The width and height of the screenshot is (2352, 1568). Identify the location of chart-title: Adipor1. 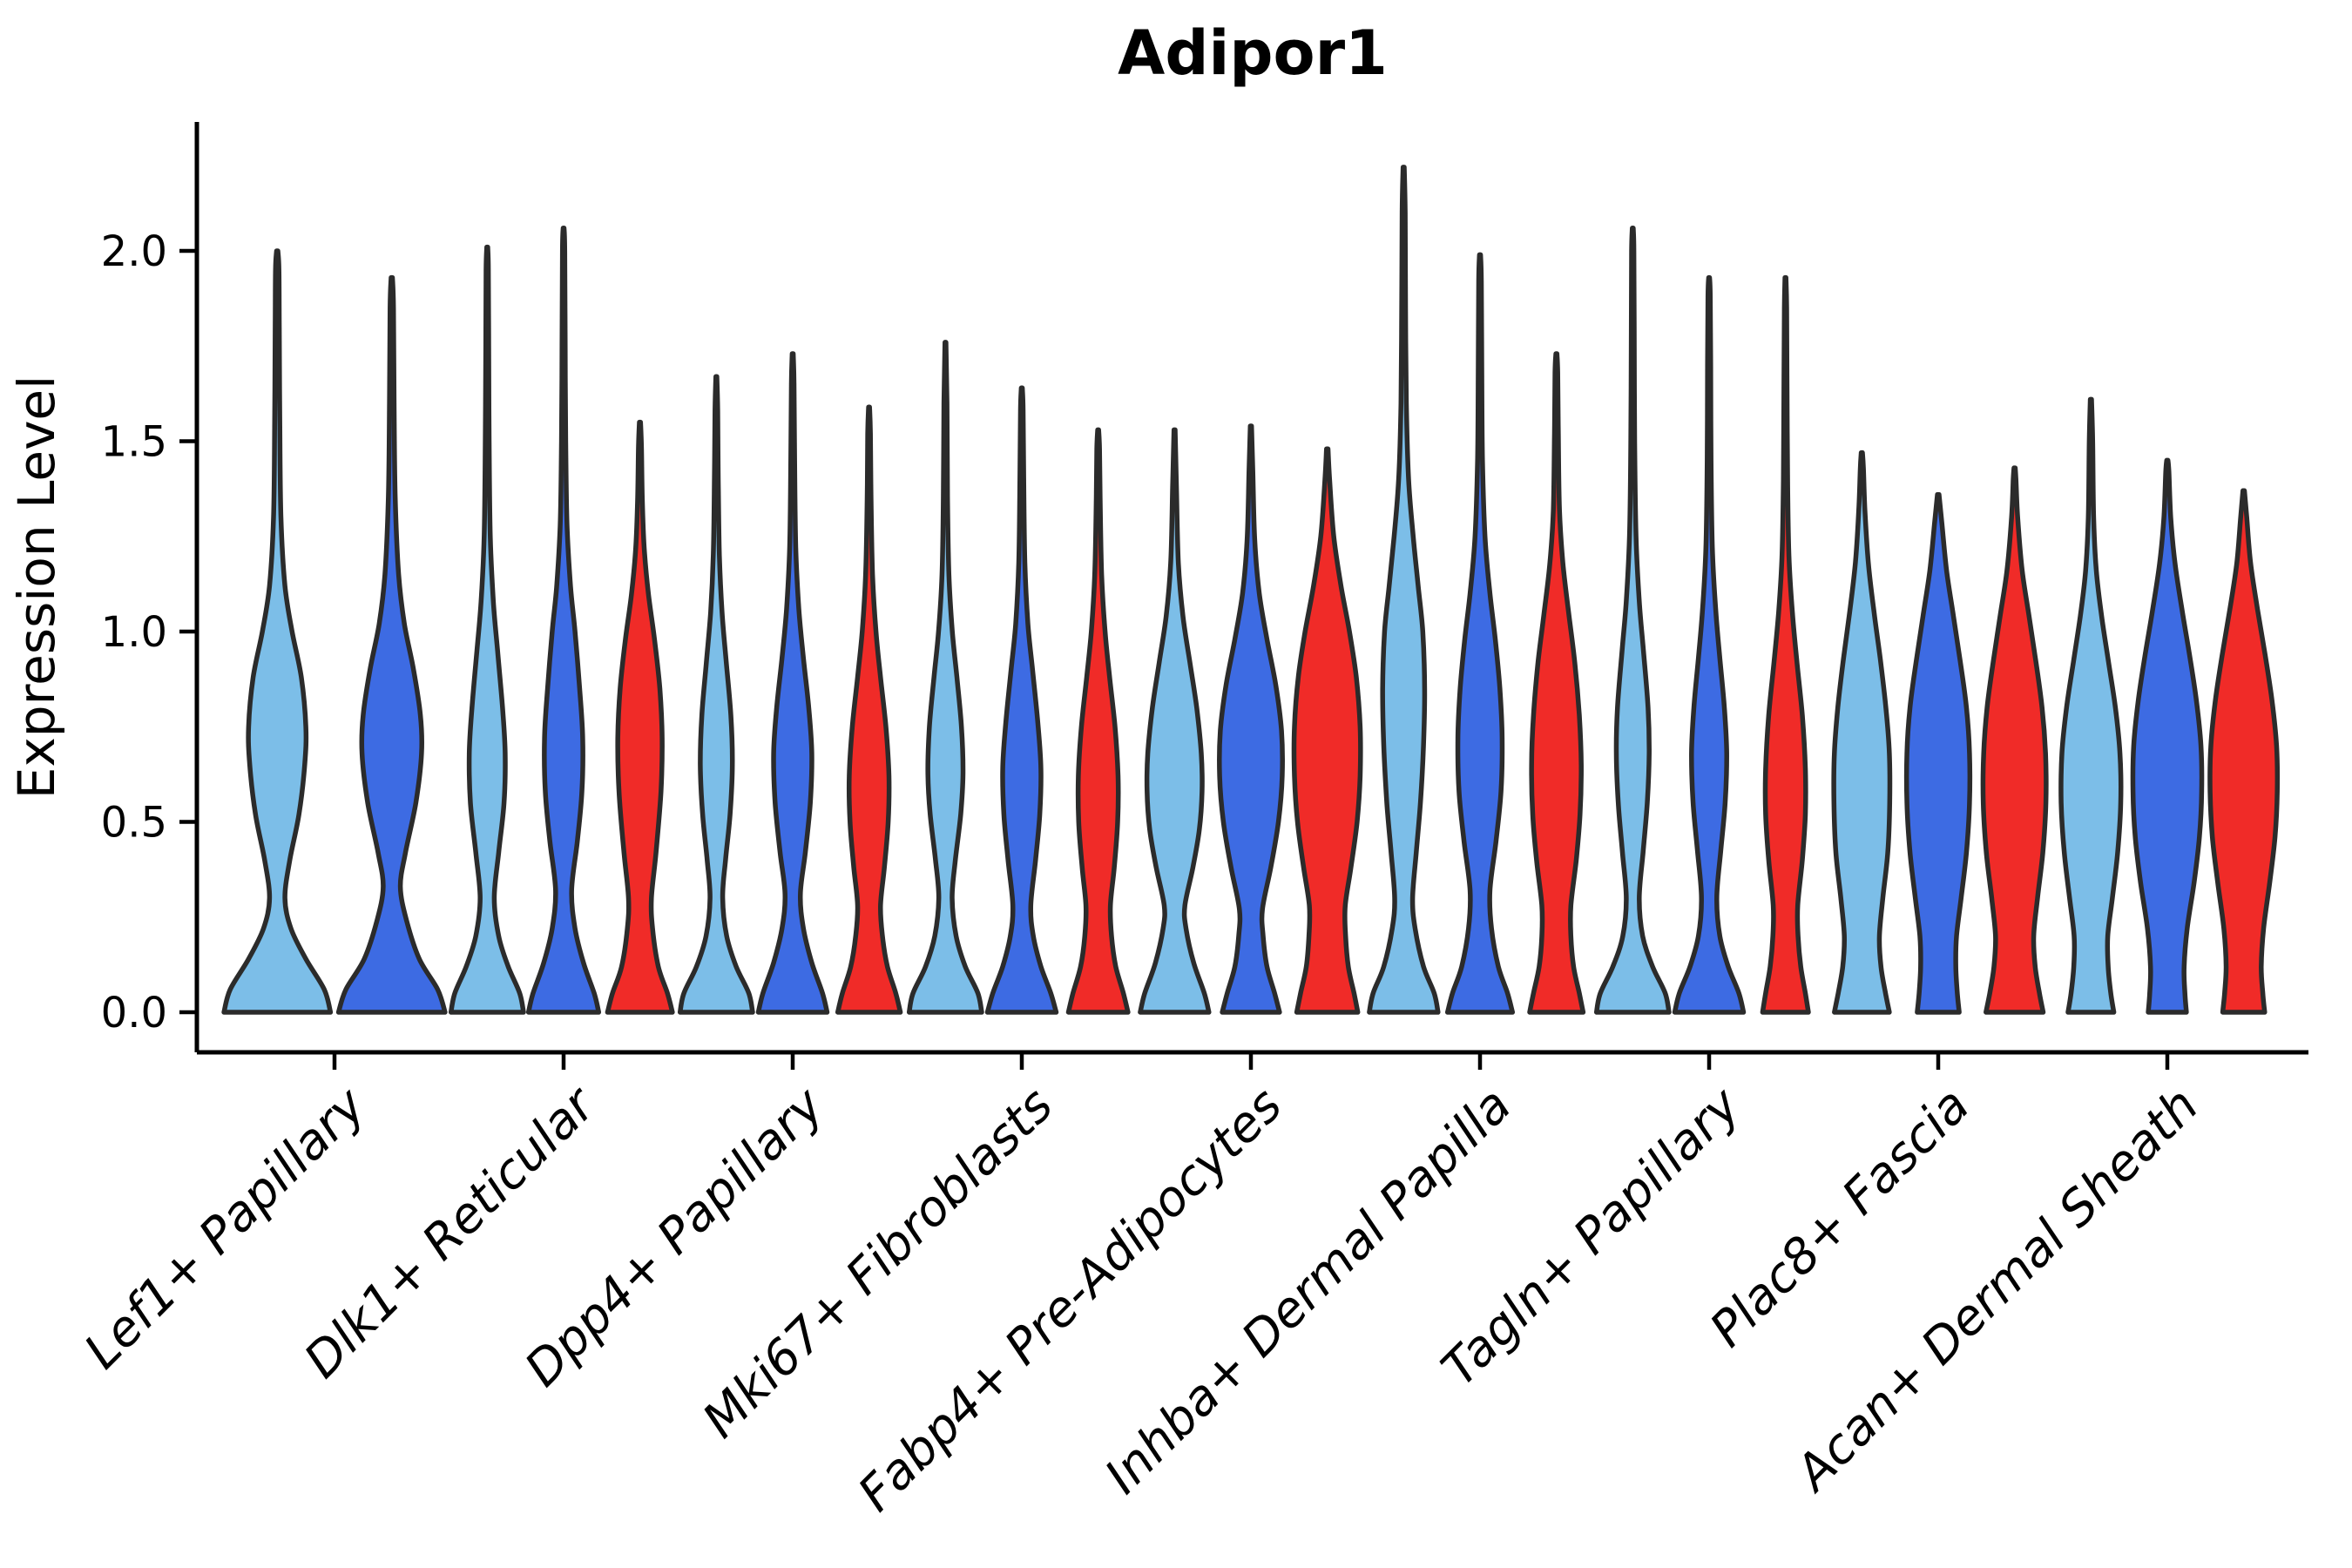
(1253, 53).